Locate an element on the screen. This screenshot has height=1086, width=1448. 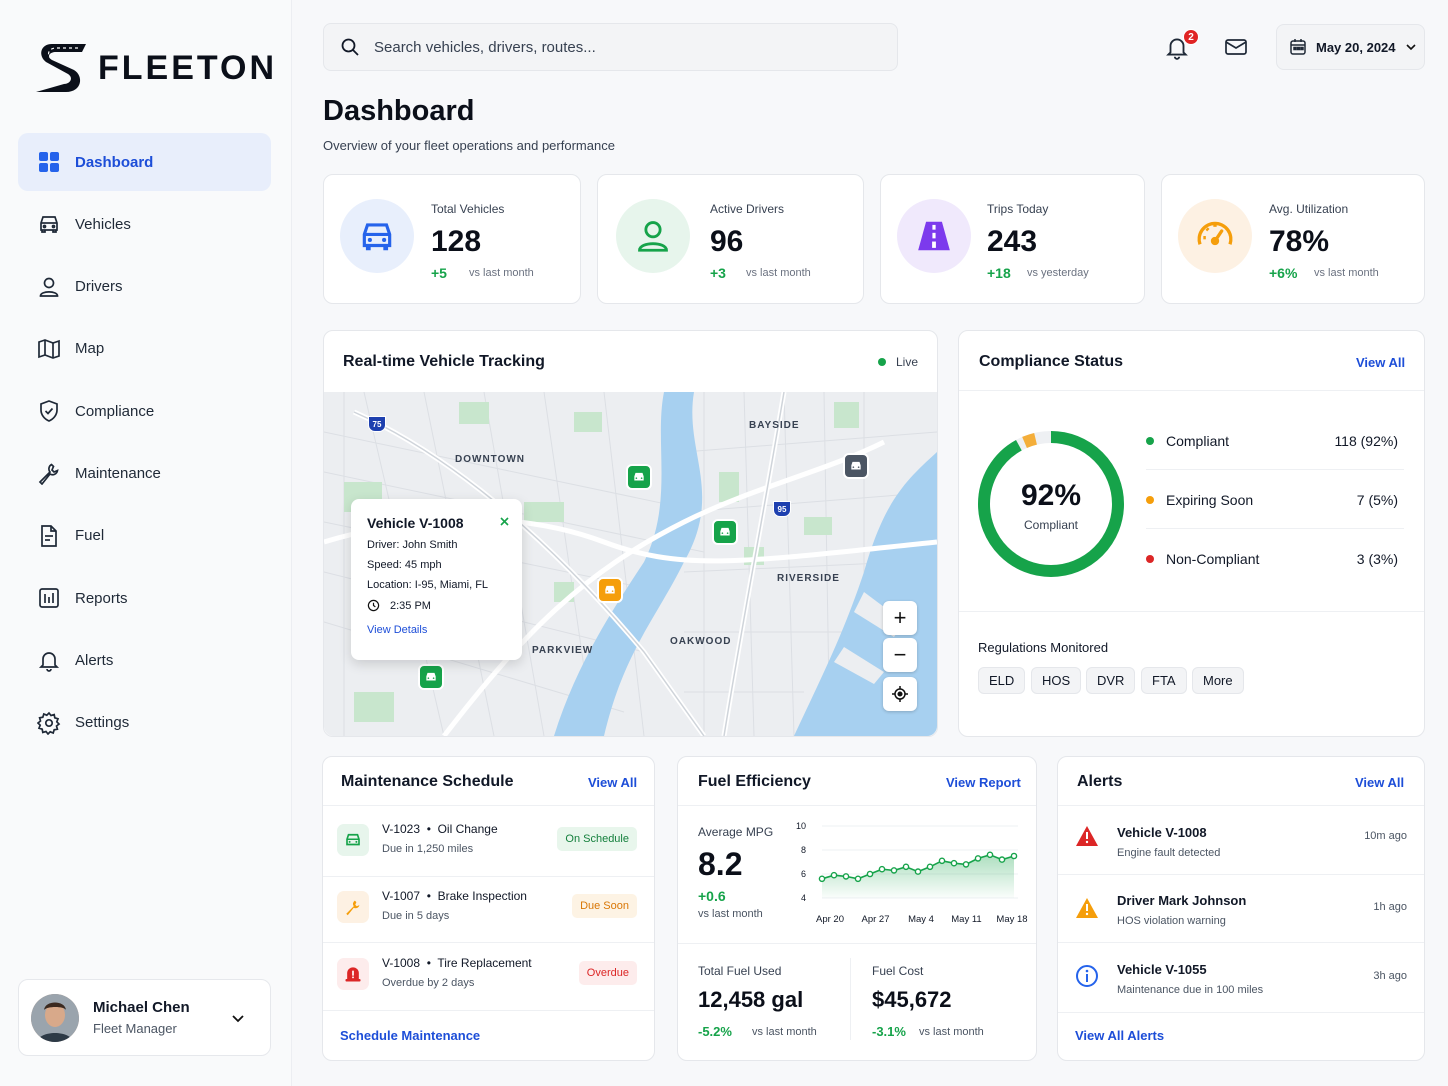
avatar is located at coordinates (55, 1017).